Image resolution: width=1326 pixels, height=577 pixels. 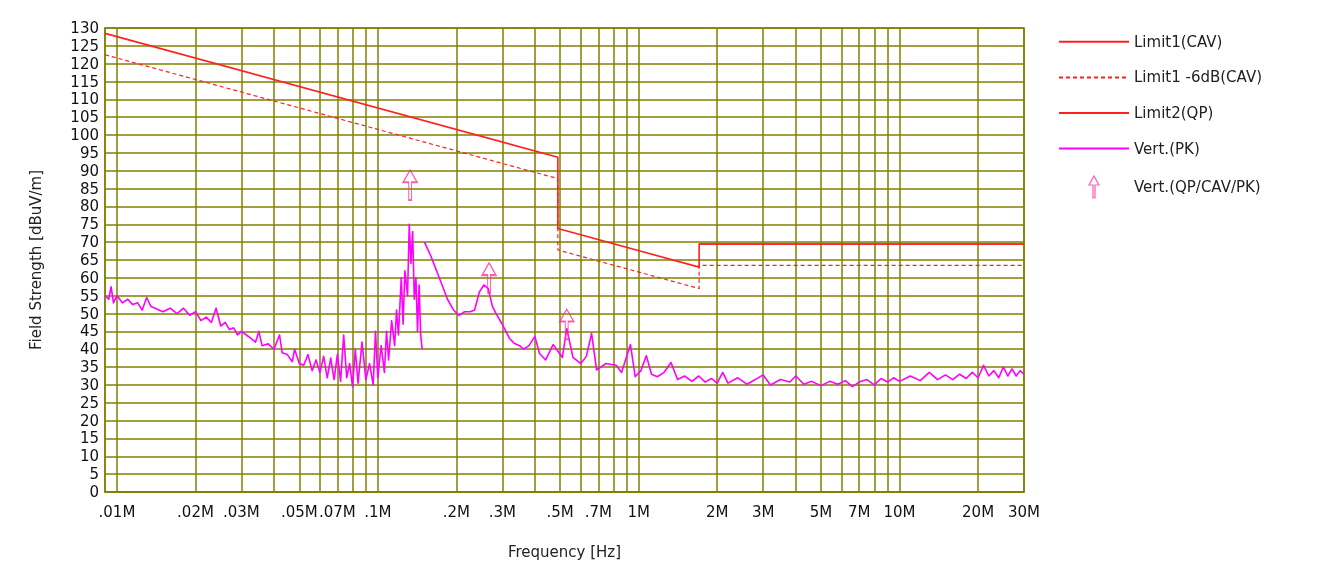 What do you see at coordinates (89, 170) in the screenshot?
I see `y-tick-label: 90` at bounding box center [89, 170].